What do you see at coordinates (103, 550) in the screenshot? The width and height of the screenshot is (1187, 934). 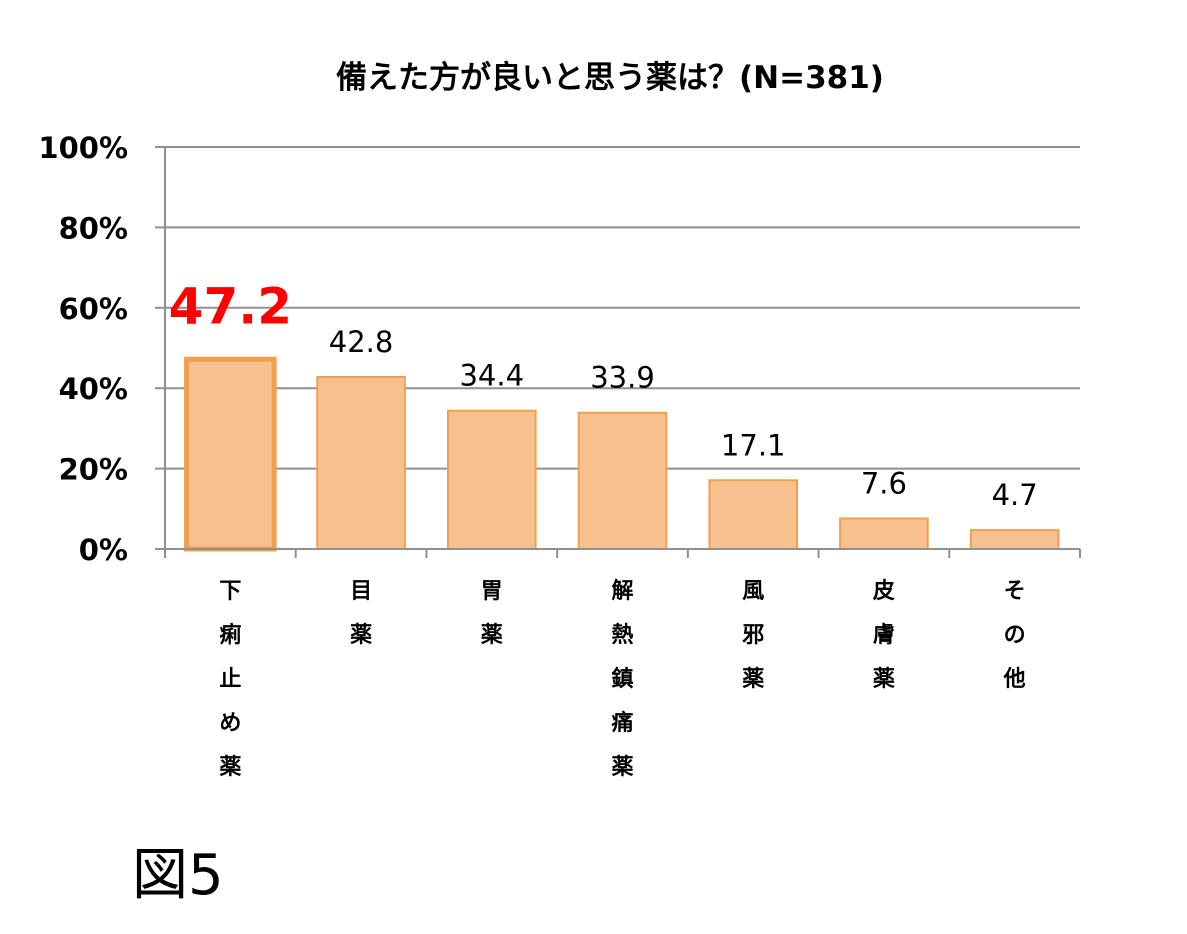 I see `y-tick-label: 0%` at bounding box center [103, 550].